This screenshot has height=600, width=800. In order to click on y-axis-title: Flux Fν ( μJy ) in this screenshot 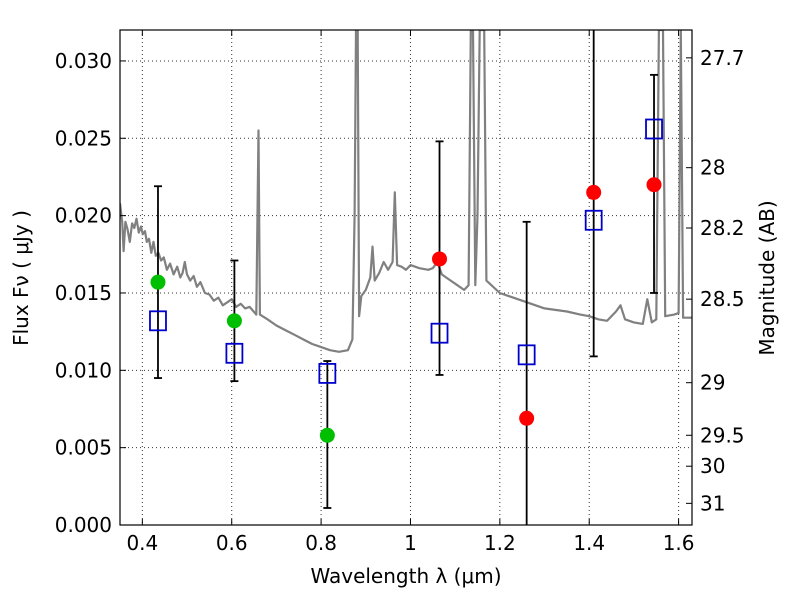, I will do `click(21, 278)`.